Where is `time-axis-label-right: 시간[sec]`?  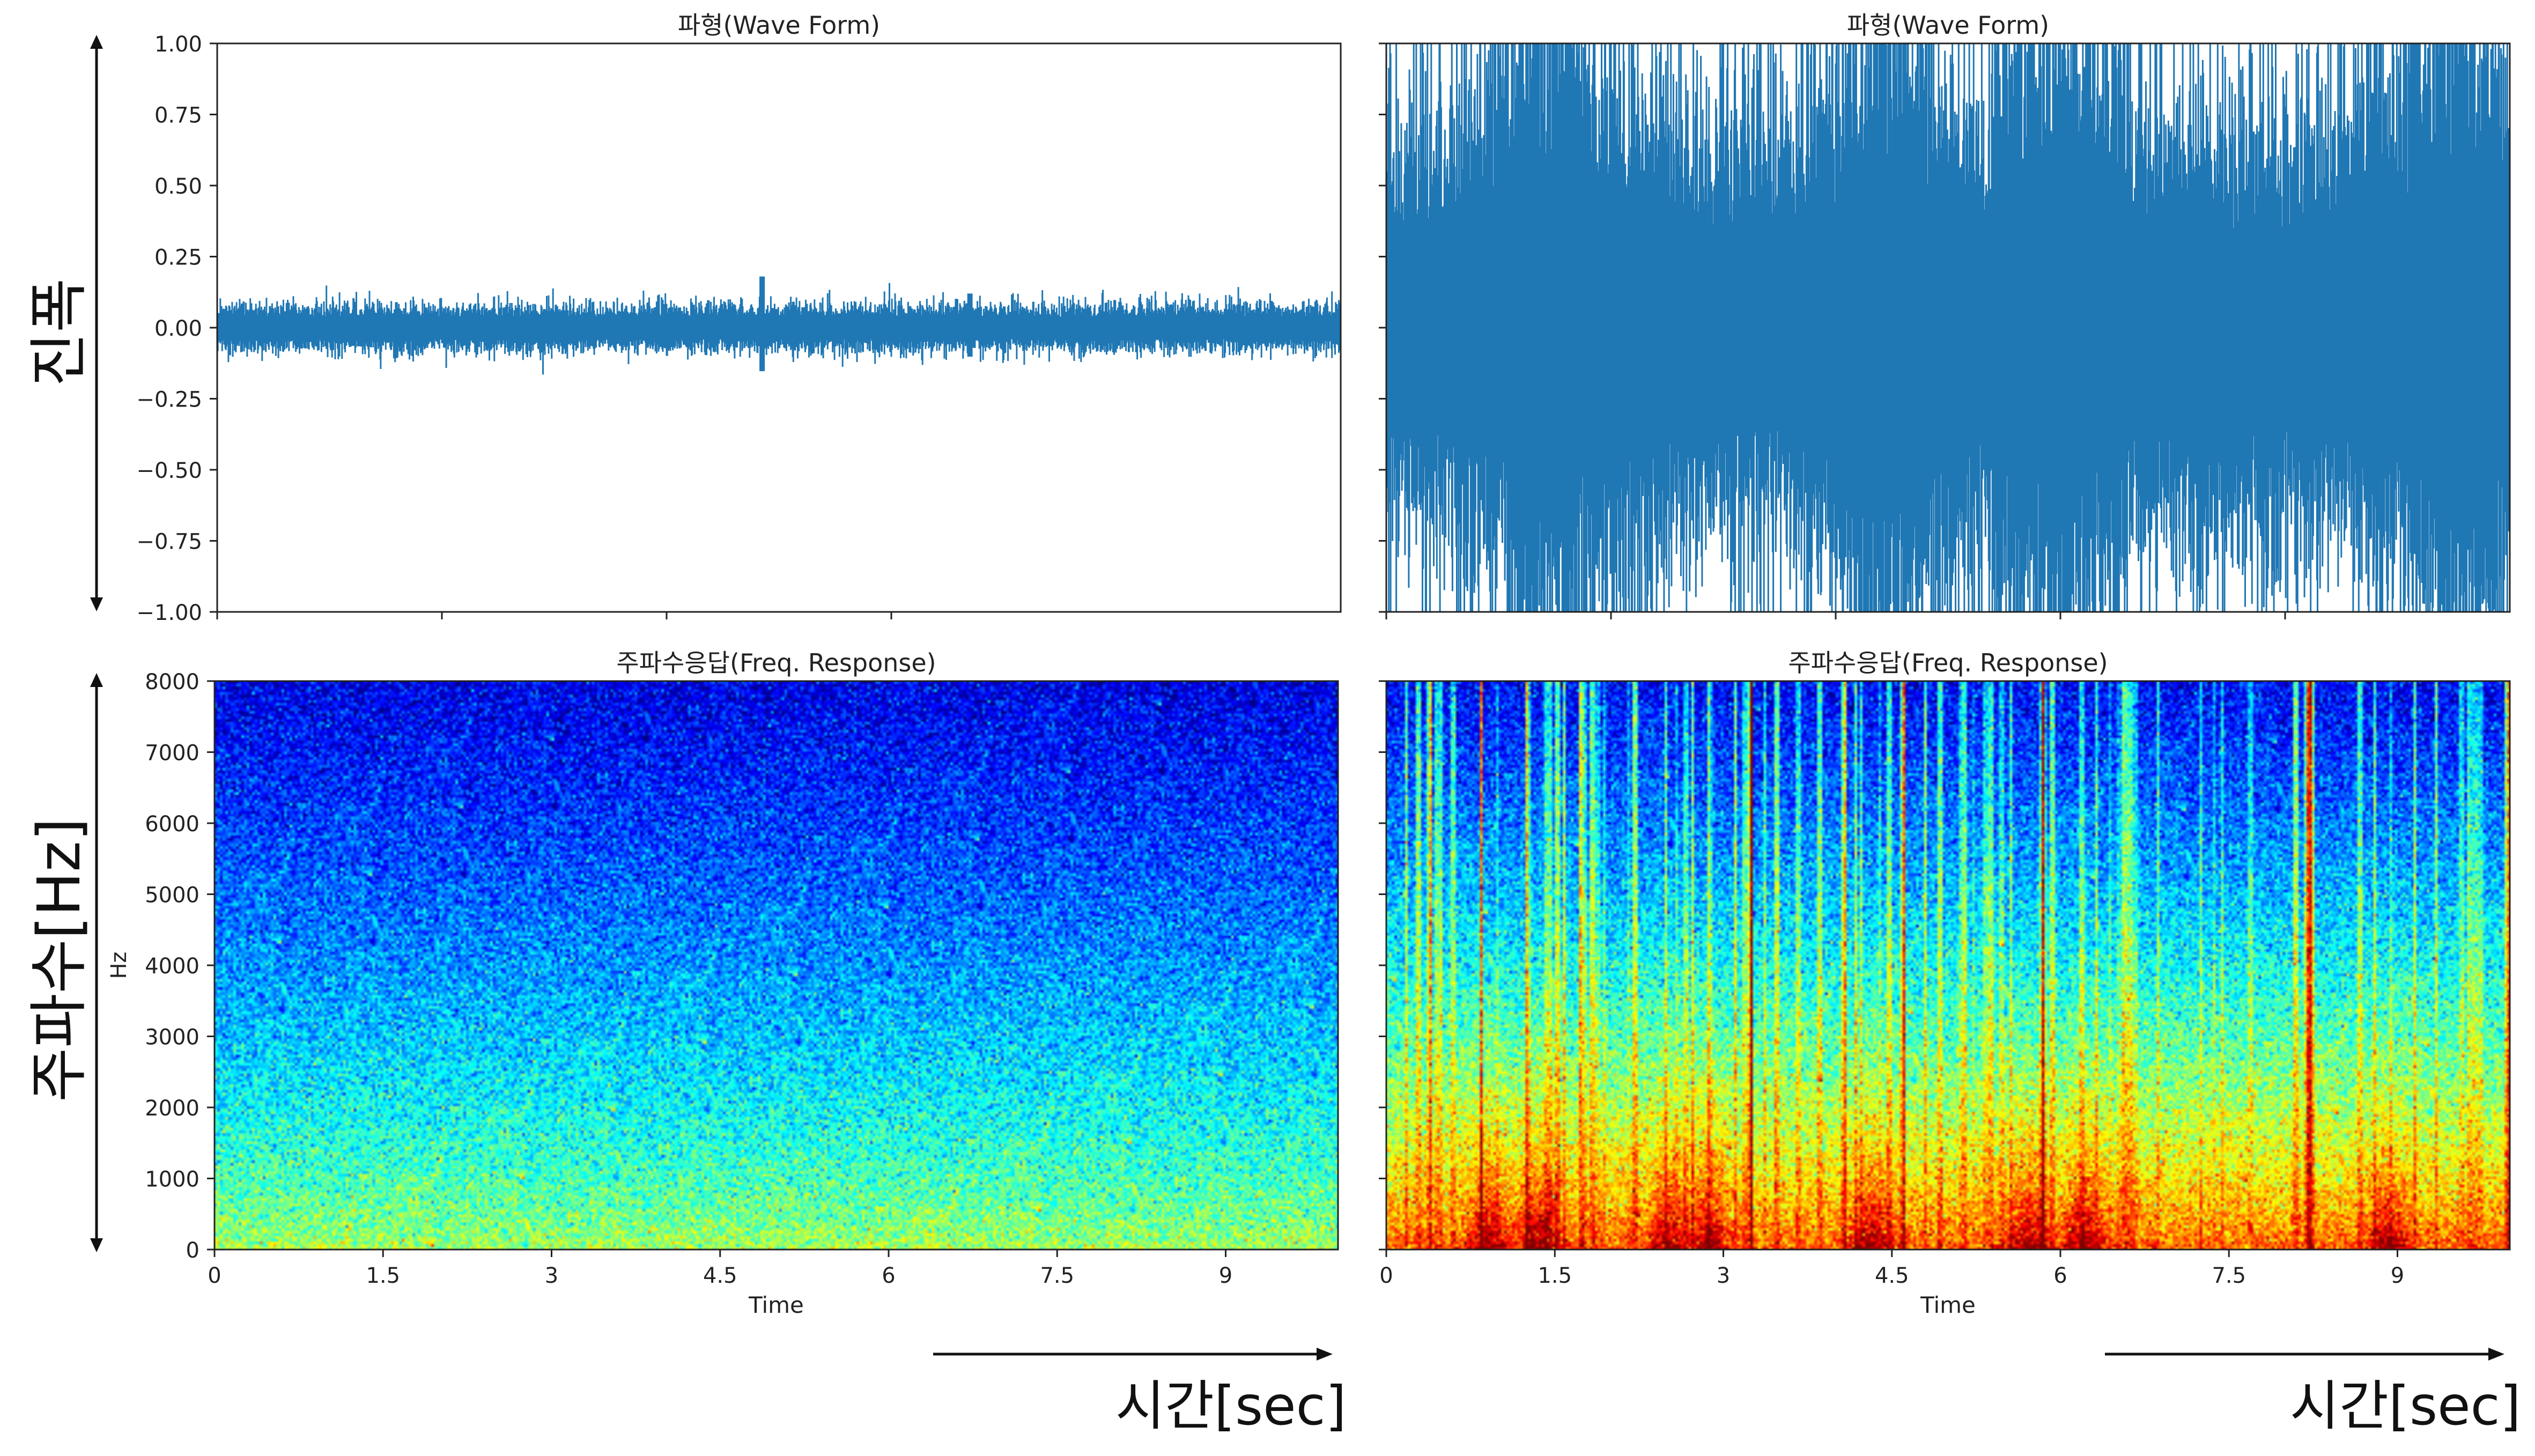
time-axis-label-right: 시간[sec] is located at coordinates (2406, 1405).